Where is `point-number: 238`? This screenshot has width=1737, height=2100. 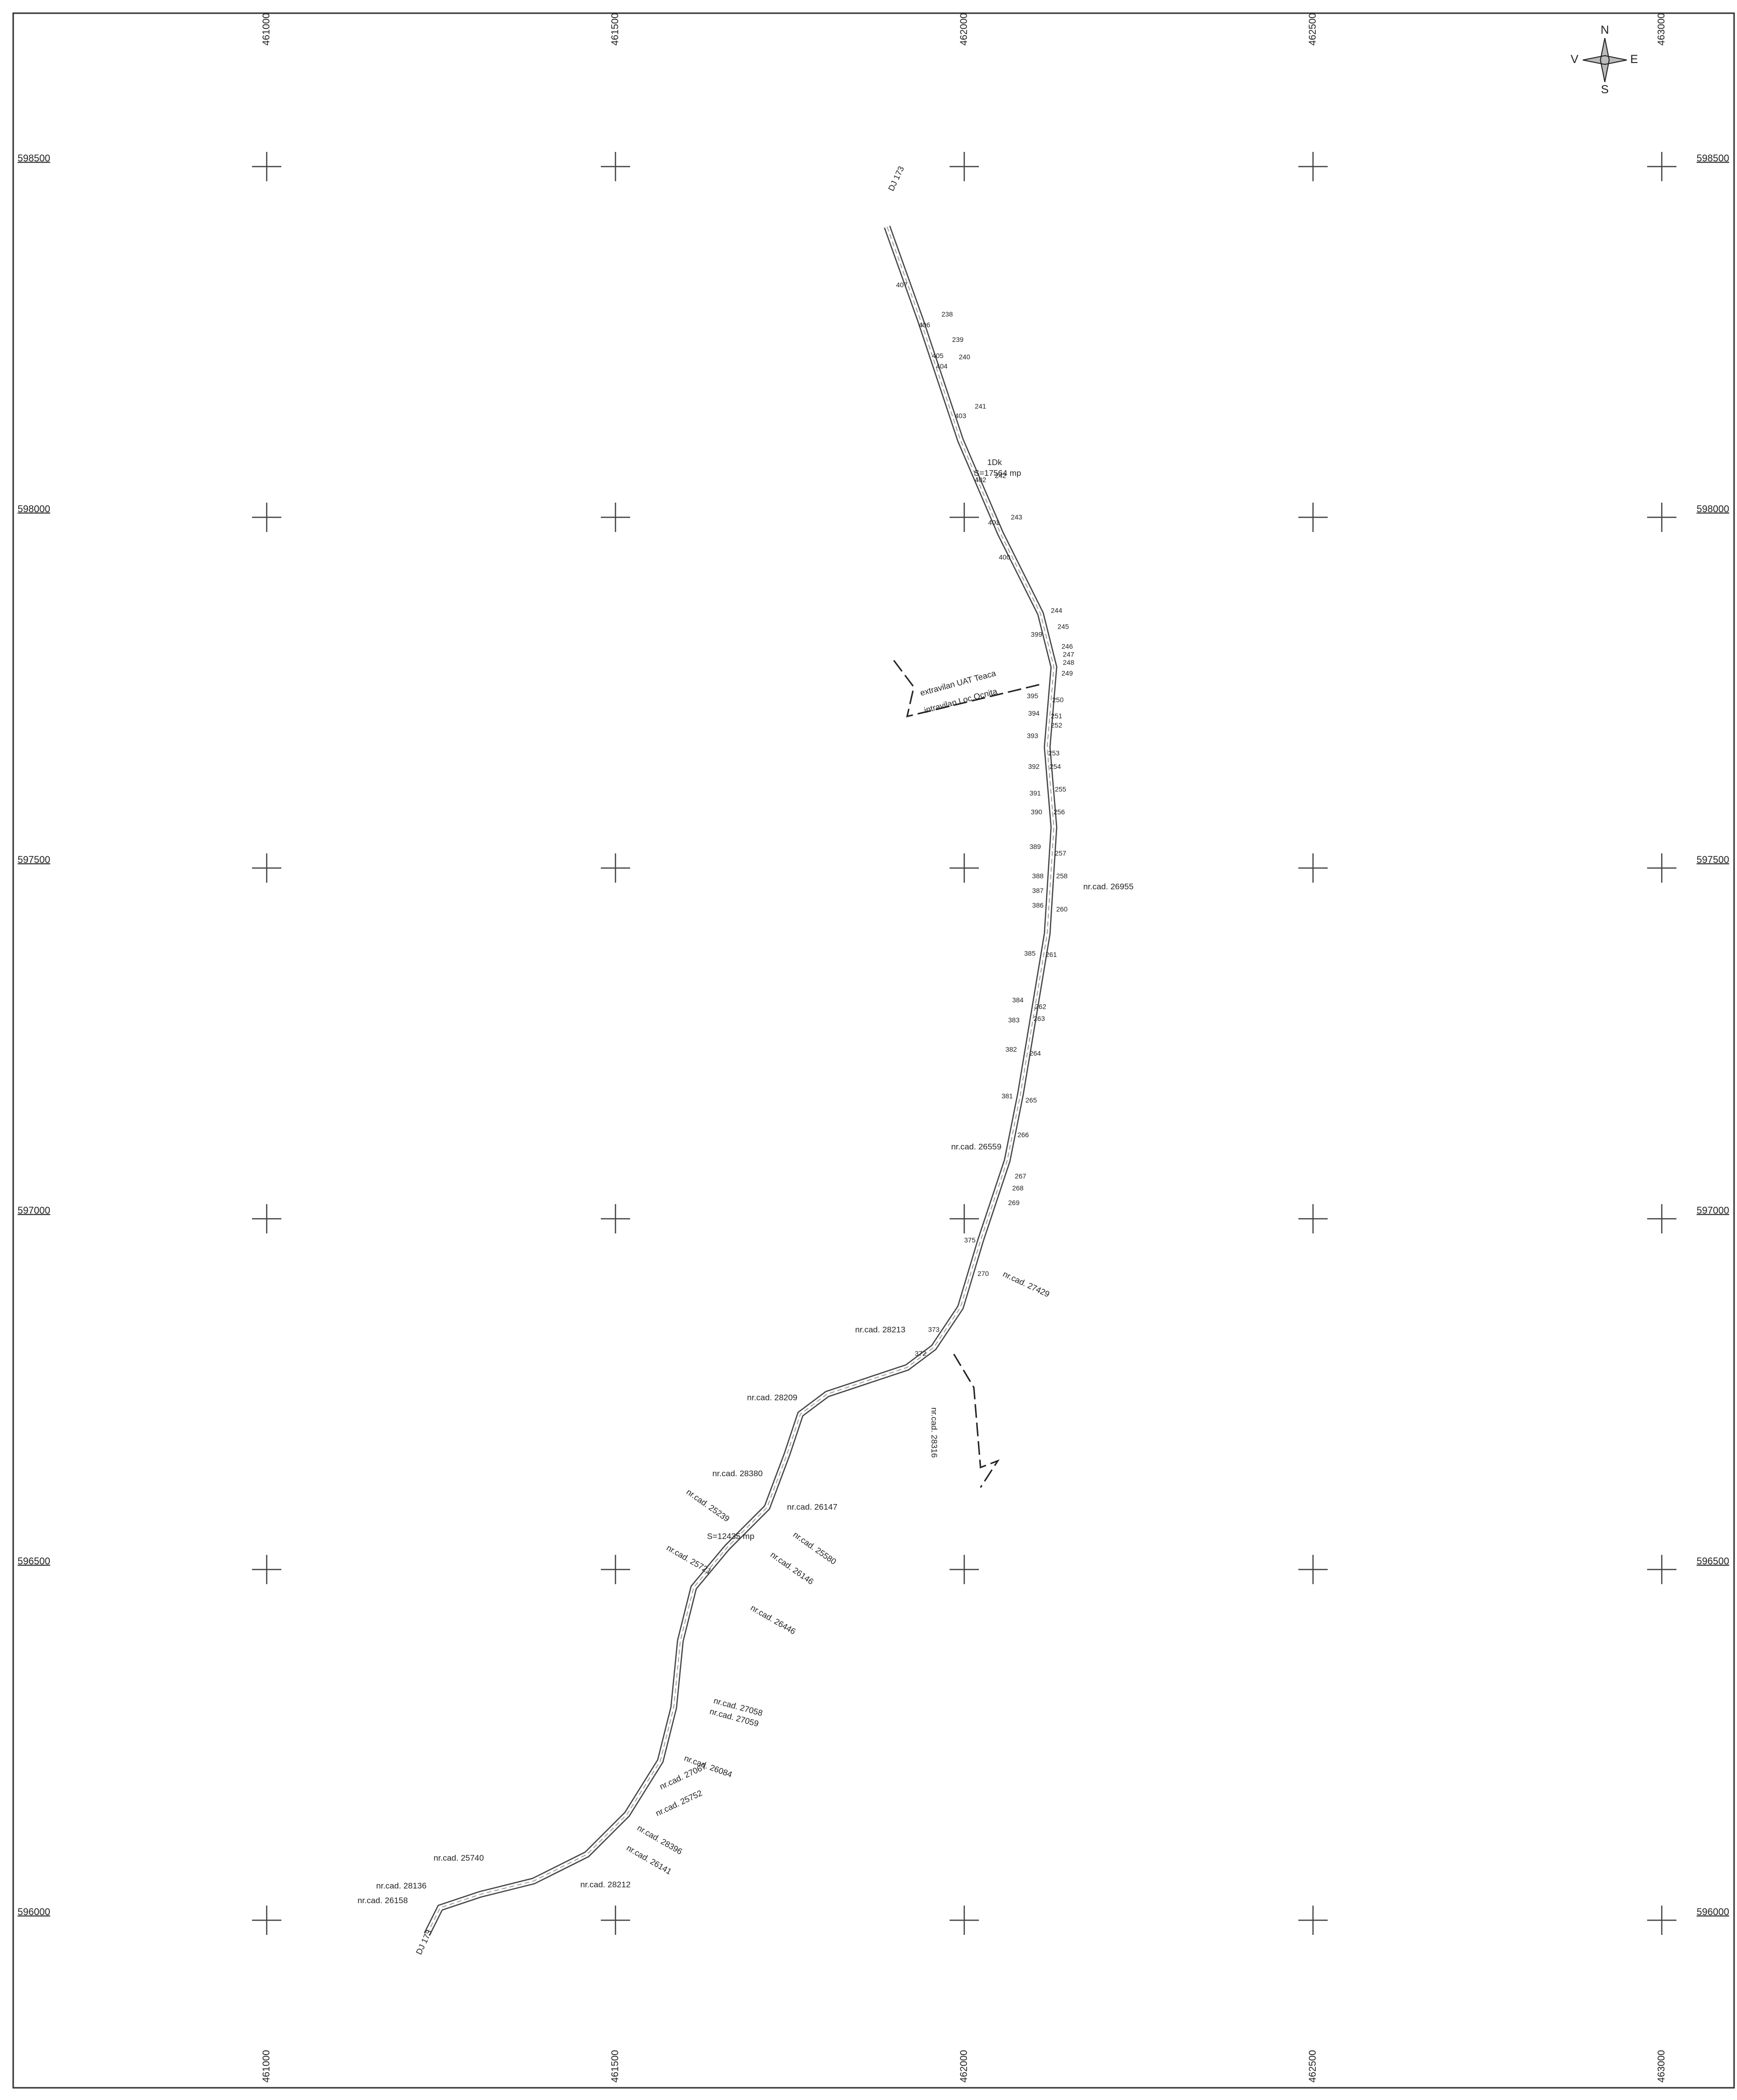
point-number: 238 is located at coordinates (947, 314).